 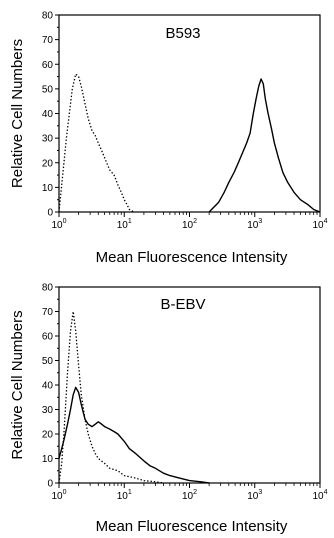 What do you see at coordinates (182, 304) in the screenshot?
I see `chart-title: B-EBV` at bounding box center [182, 304].